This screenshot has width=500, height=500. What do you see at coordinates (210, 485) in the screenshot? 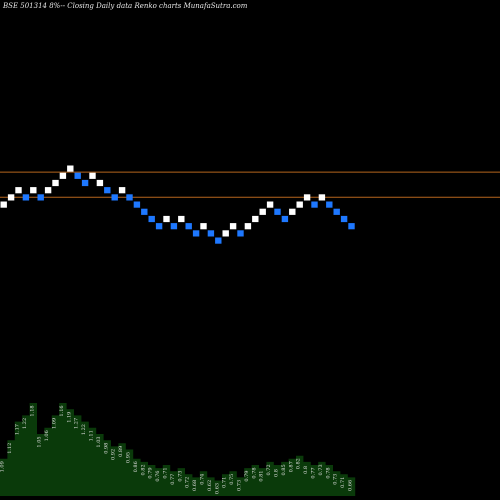
I see `volume-label: 0.62` at bounding box center [210, 485].